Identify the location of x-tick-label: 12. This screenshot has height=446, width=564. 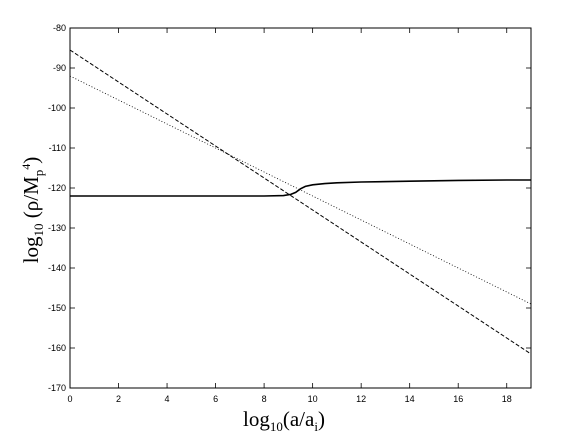
(361, 399).